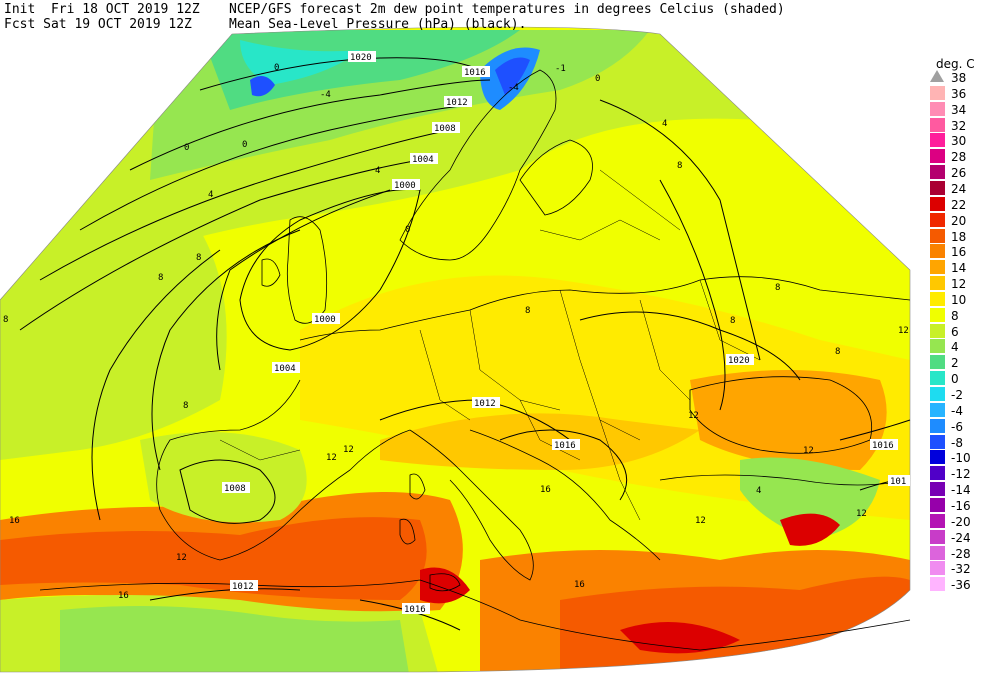 This screenshot has width=1000, height=680. I want to click on legend-label: -10, so click(961, 458).